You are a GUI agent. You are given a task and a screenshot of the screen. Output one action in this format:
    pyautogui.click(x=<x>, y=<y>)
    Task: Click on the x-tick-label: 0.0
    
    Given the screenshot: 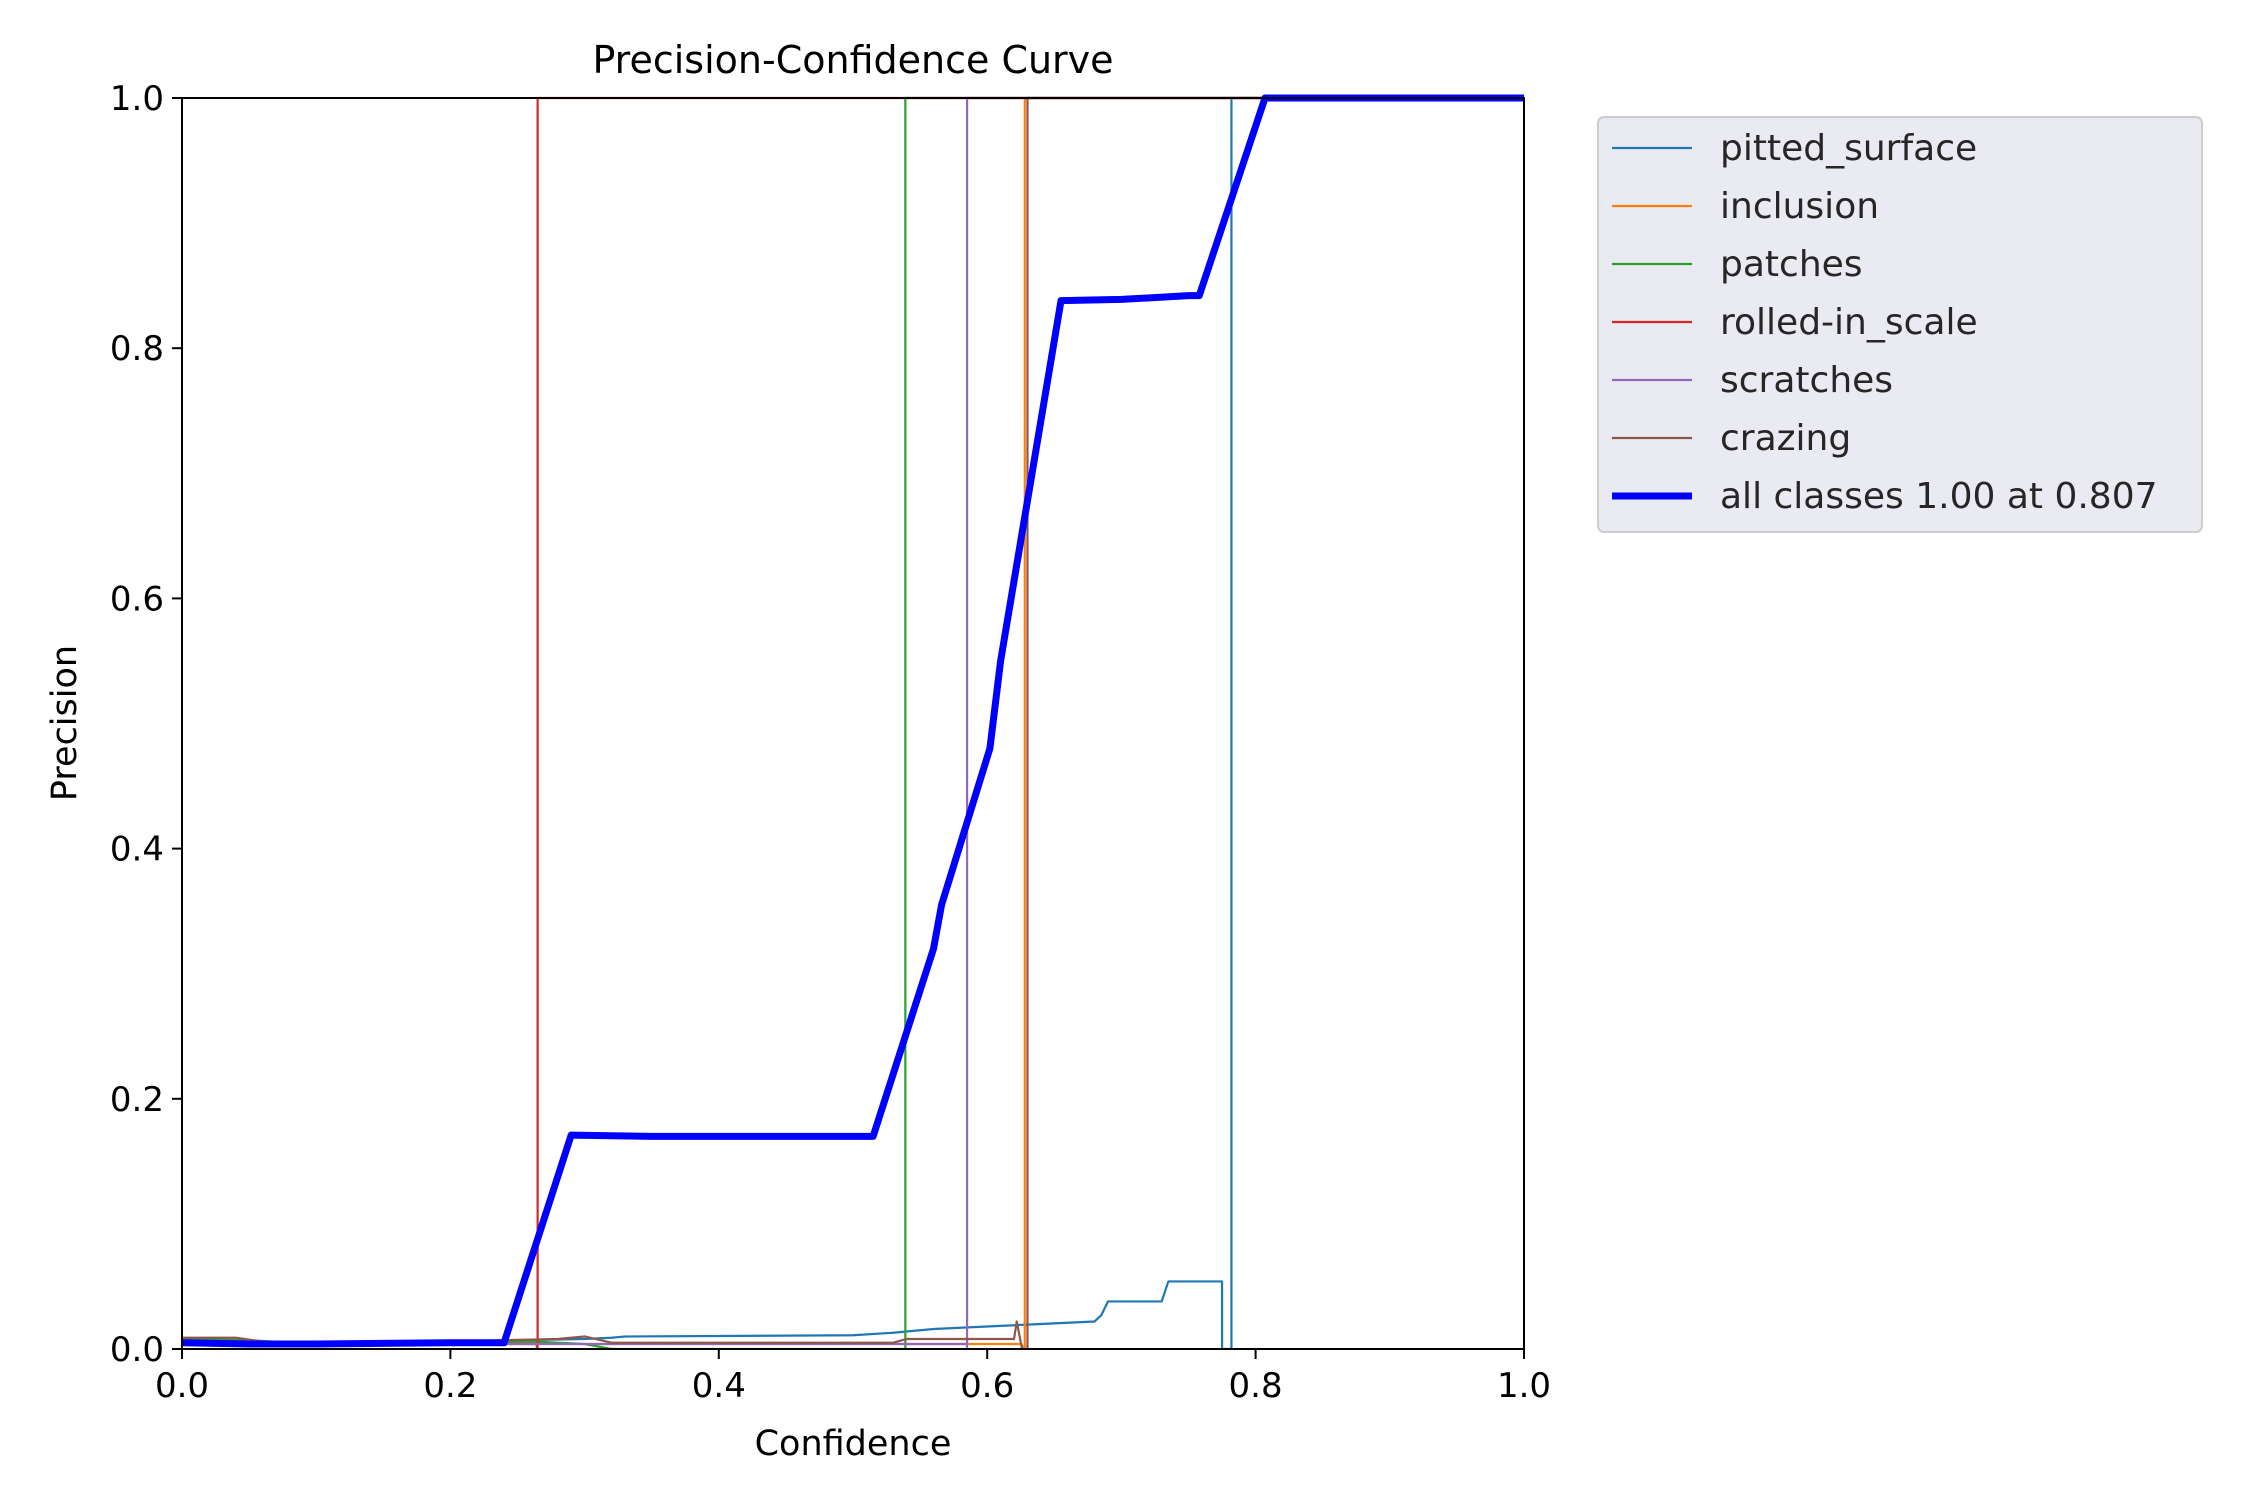 What is the action you would take?
    pyautogui.click(x=182, y=1386)
    